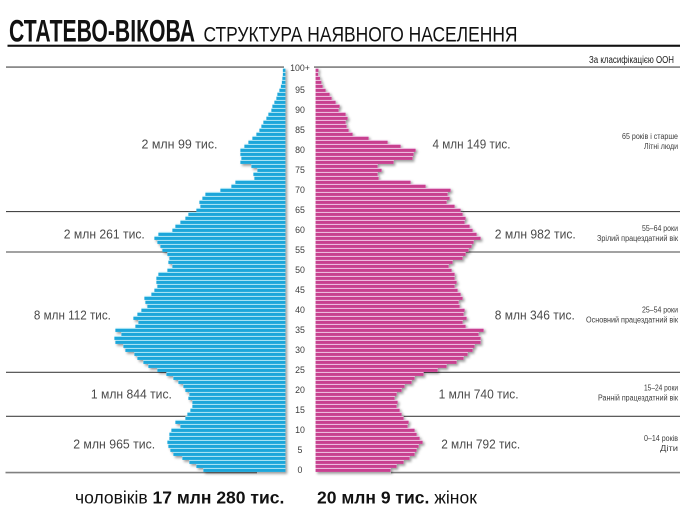  I want to click on svg-text: СТАТЕВО-ВІКОВА, so click(102, 31).